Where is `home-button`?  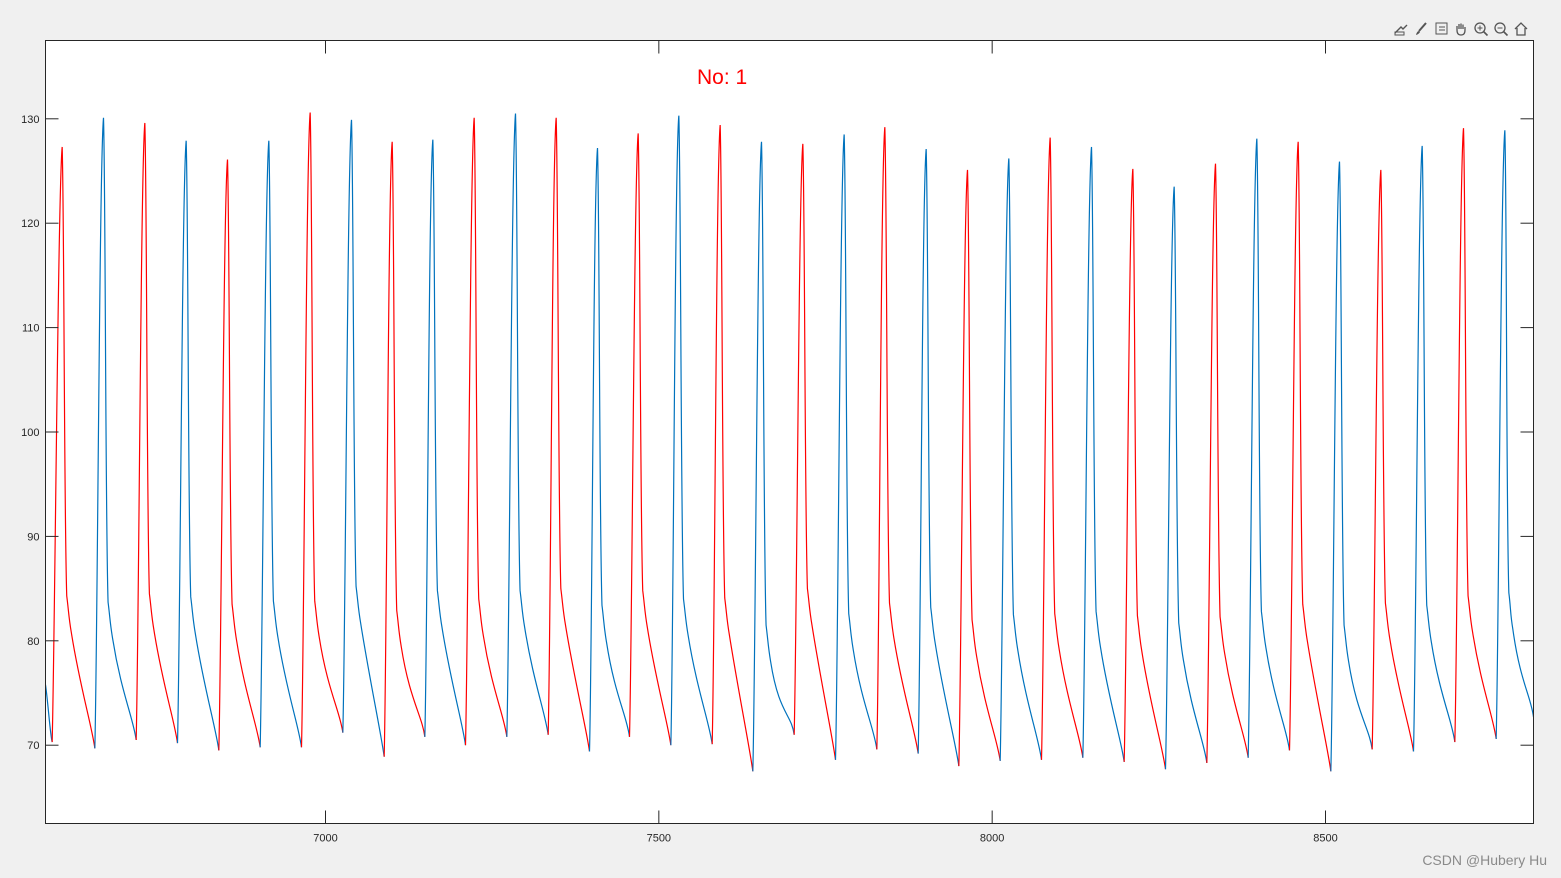
home-button is located at coordinates (1521, 29).